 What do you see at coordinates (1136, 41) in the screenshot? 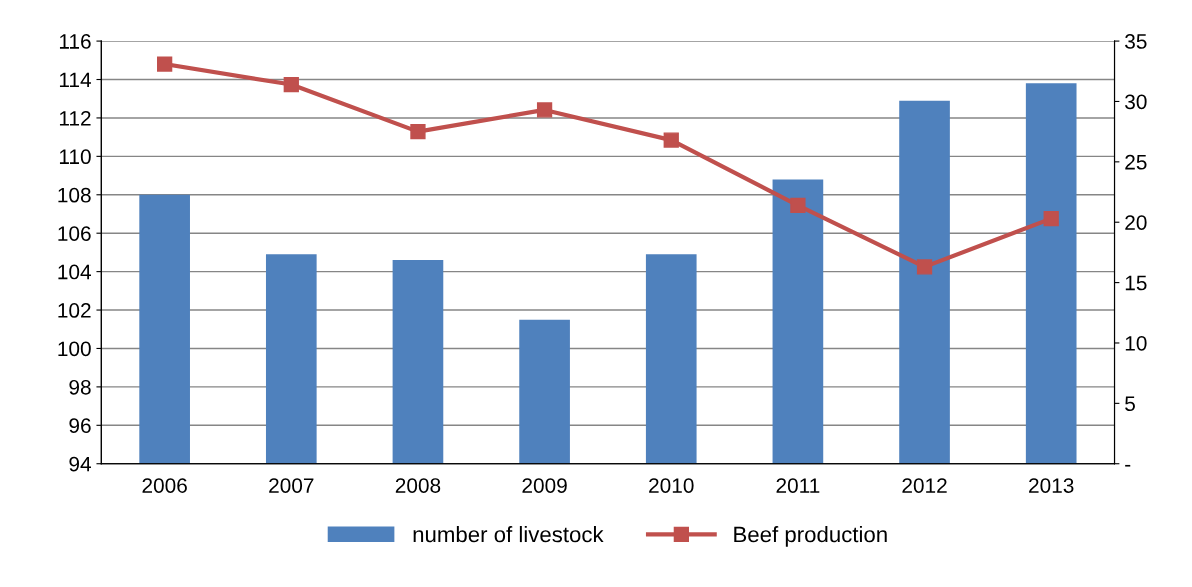
I see `y2-tick-label: 35` at bounding box center [1136, 41].